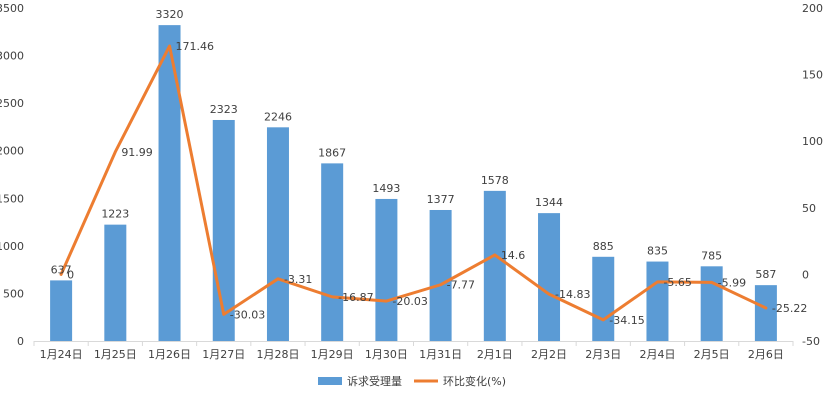 The height and width of the screenshot is (405, 829). I want to click on line-value-label: -30.03, so click(247, 314).